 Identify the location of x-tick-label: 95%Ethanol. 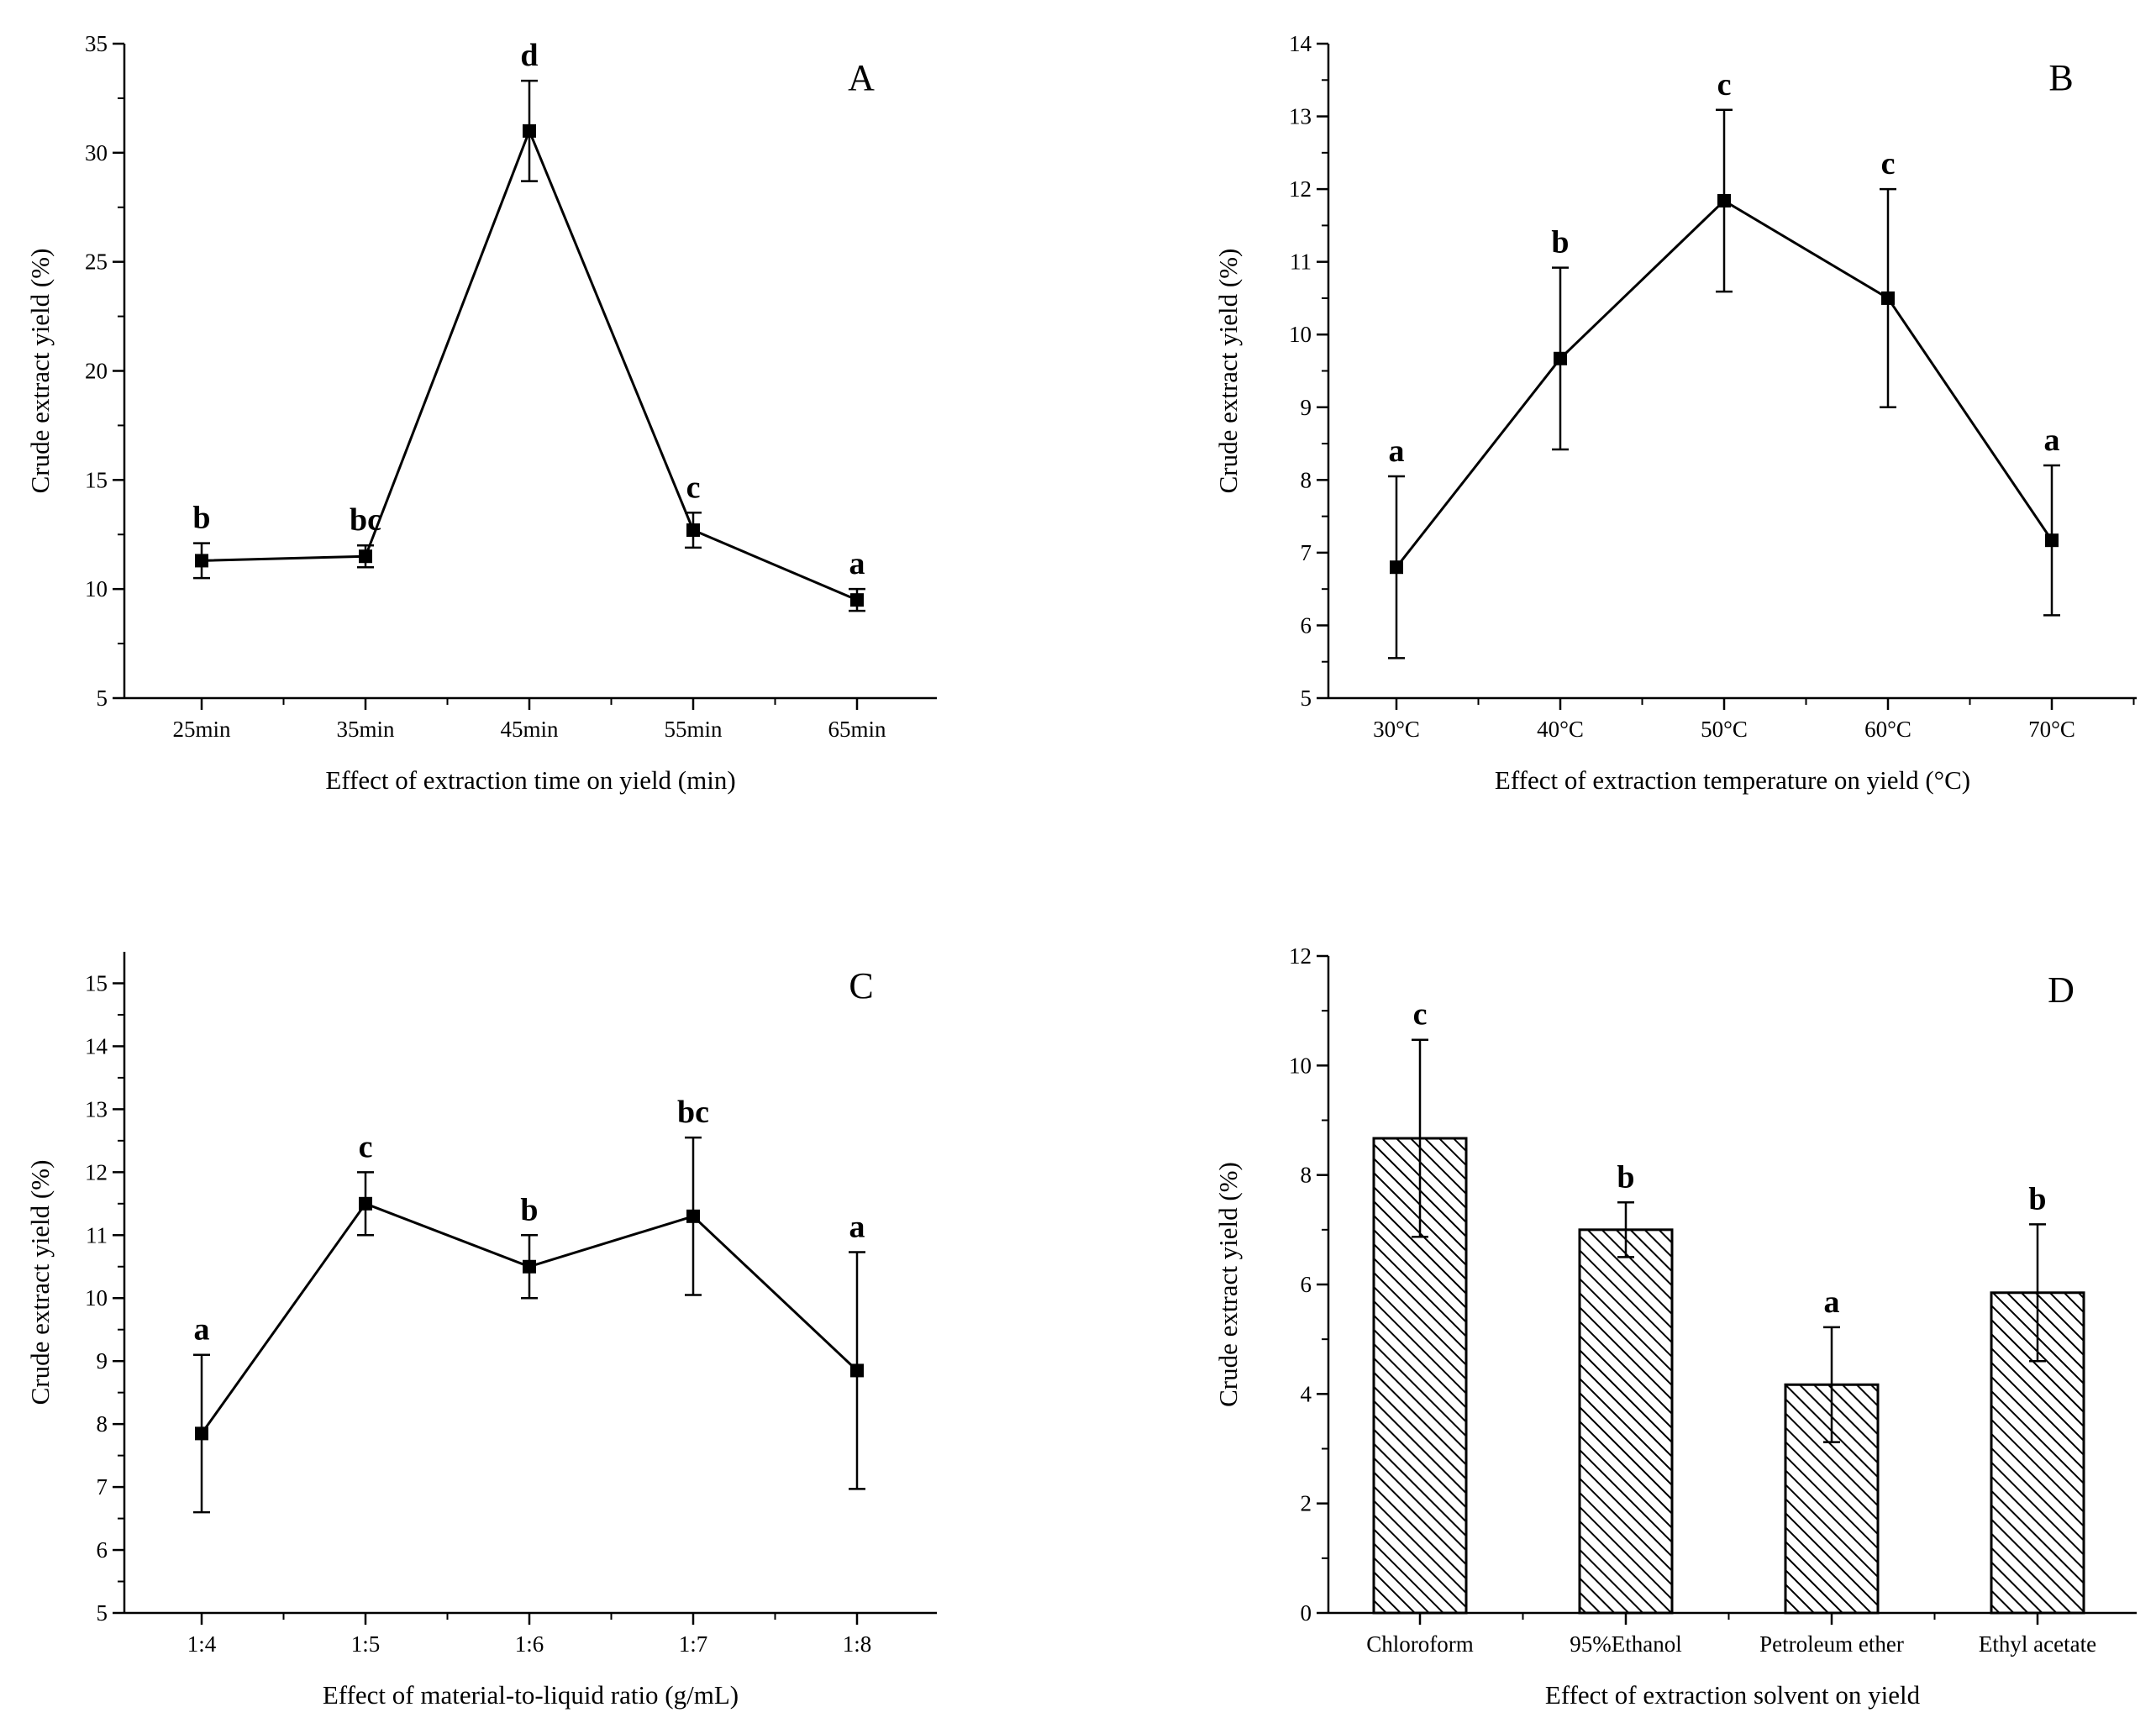
(1625, 1644).